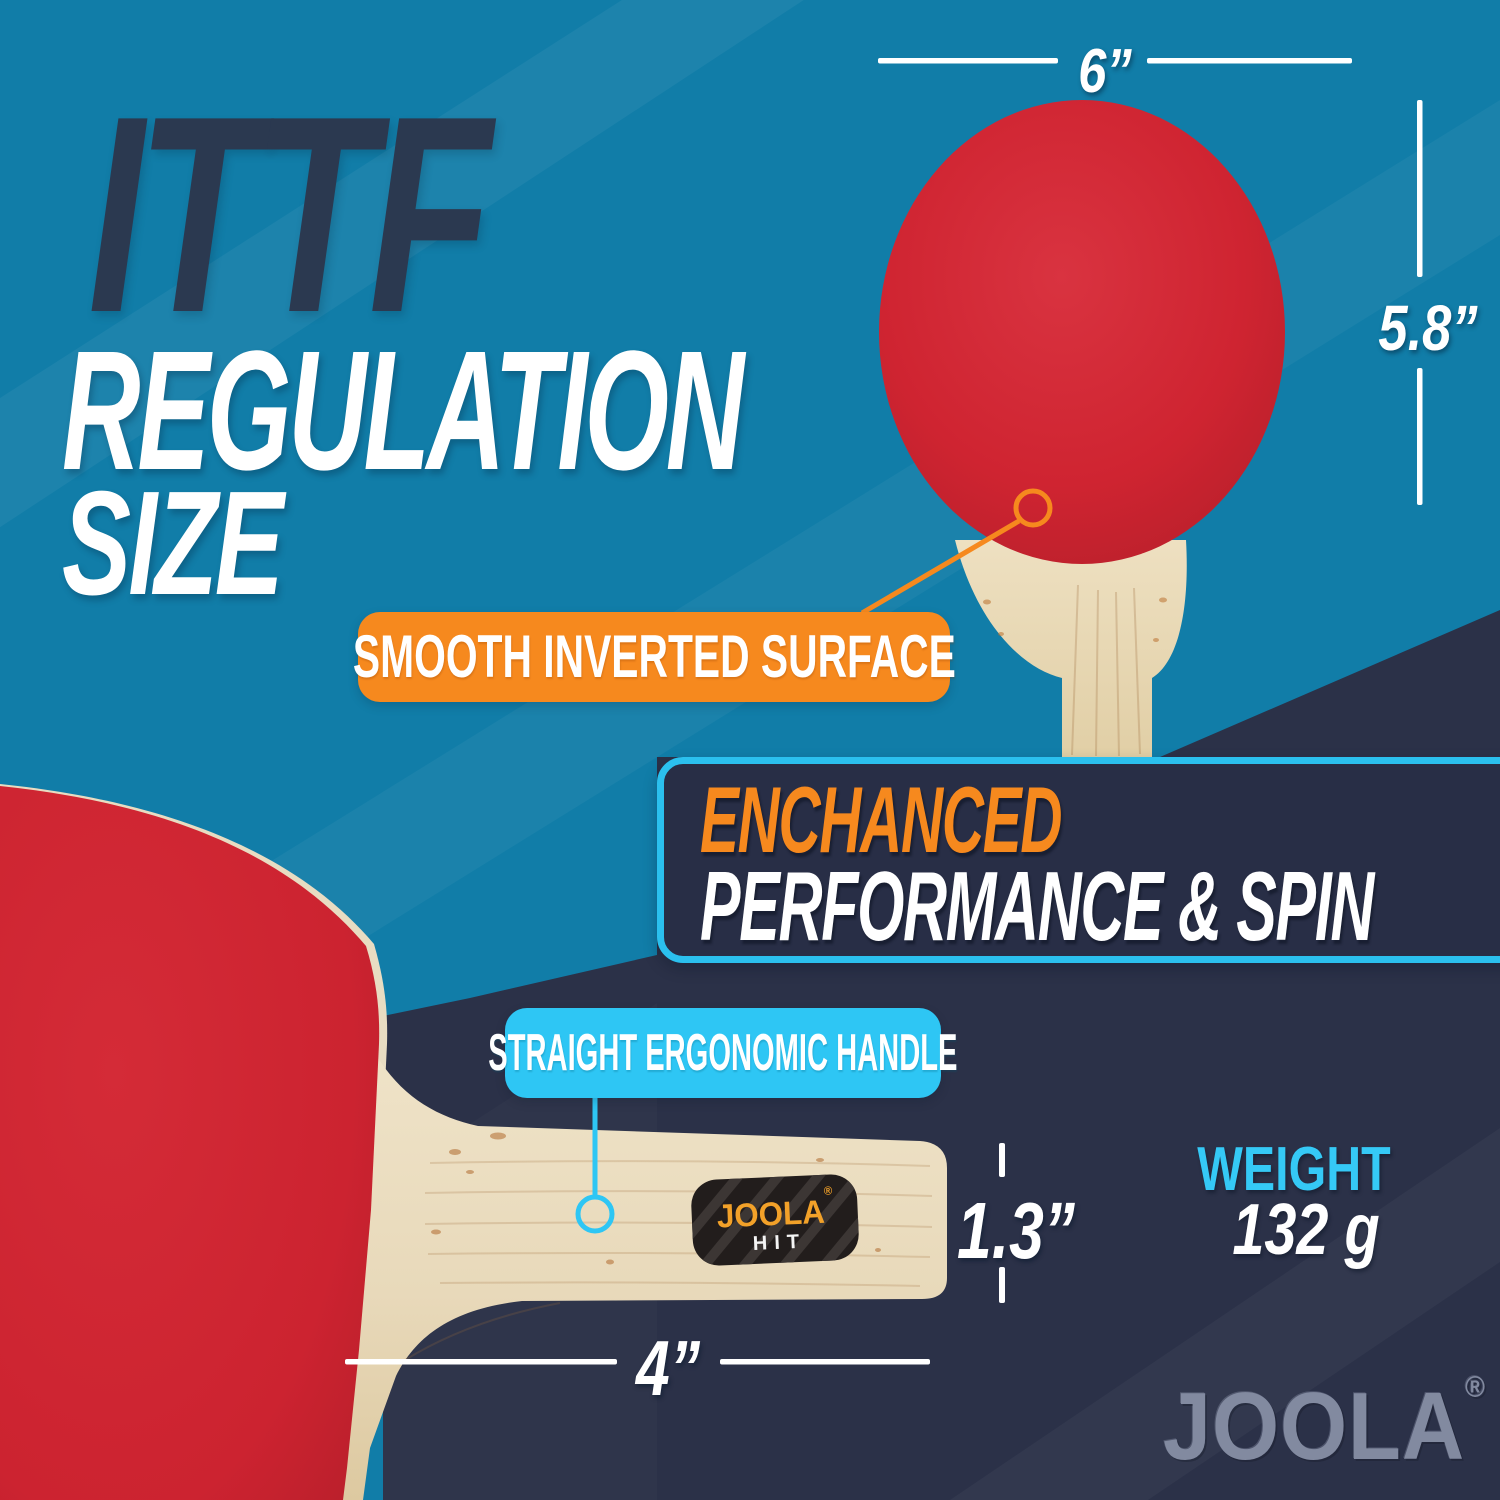 This screenshot has height=1500, width=1500. What do you see at coordinates (1105, 71) in the screenshot?
I see `blade-width-value: 6”` at bounding box center [1105, 71].